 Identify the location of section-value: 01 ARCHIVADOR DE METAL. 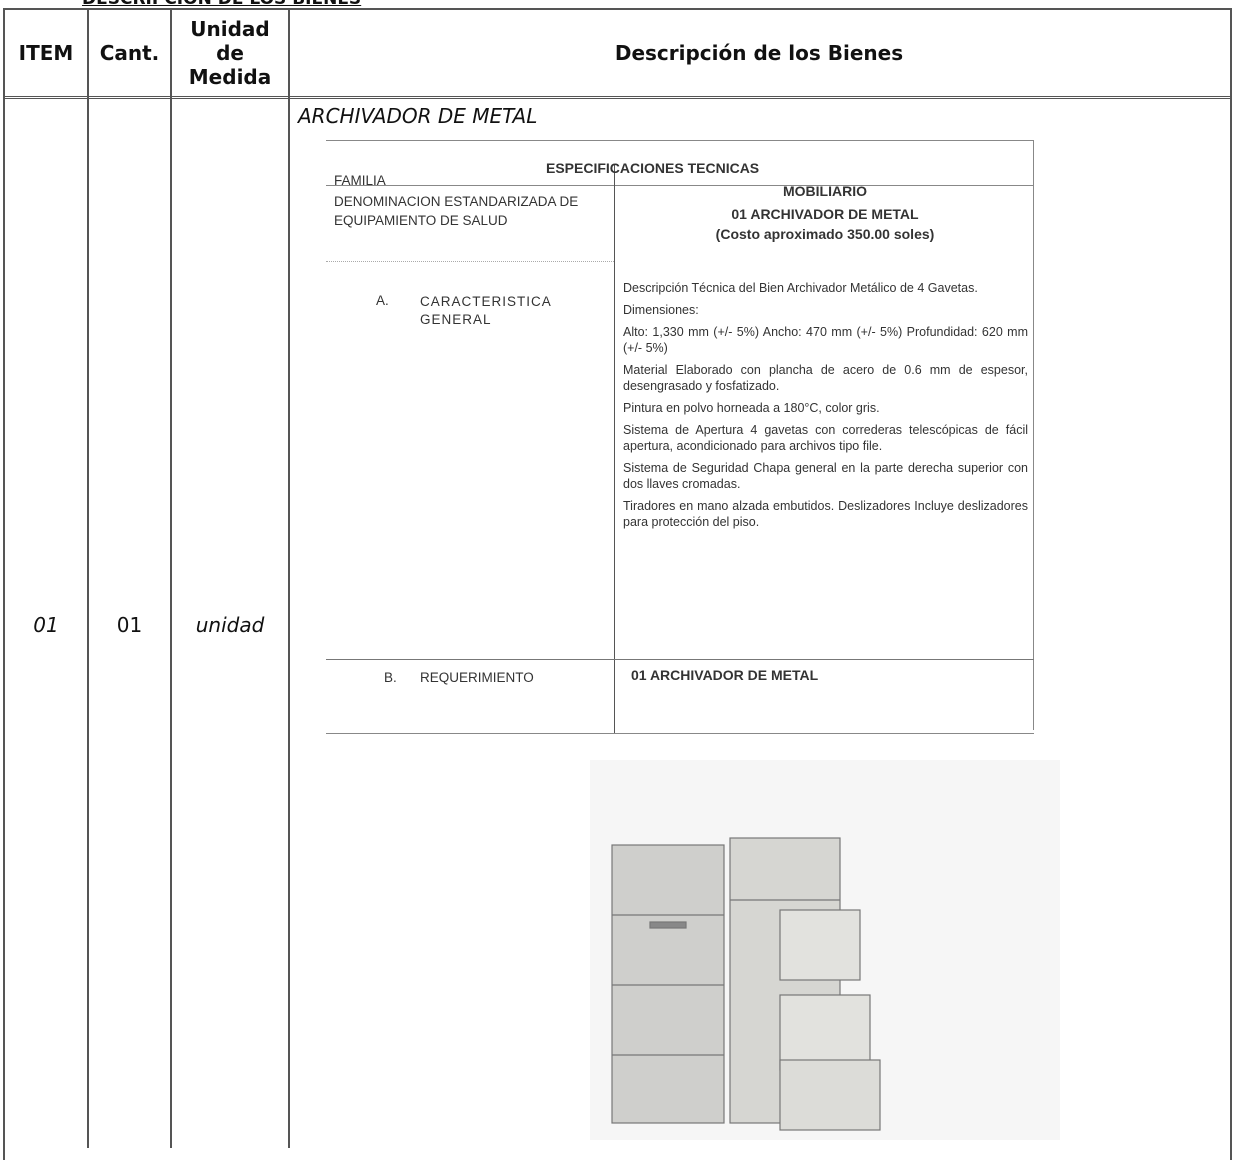
(725, 675).